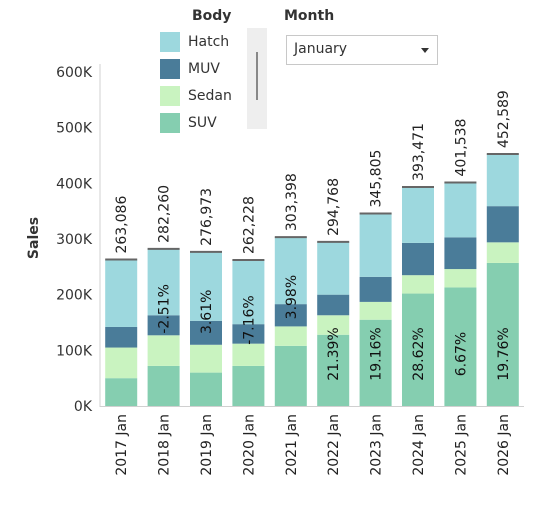  Describe the element at coordinates (309, 16) in the screenshot. I see `month-filter-title: Month` at that location.